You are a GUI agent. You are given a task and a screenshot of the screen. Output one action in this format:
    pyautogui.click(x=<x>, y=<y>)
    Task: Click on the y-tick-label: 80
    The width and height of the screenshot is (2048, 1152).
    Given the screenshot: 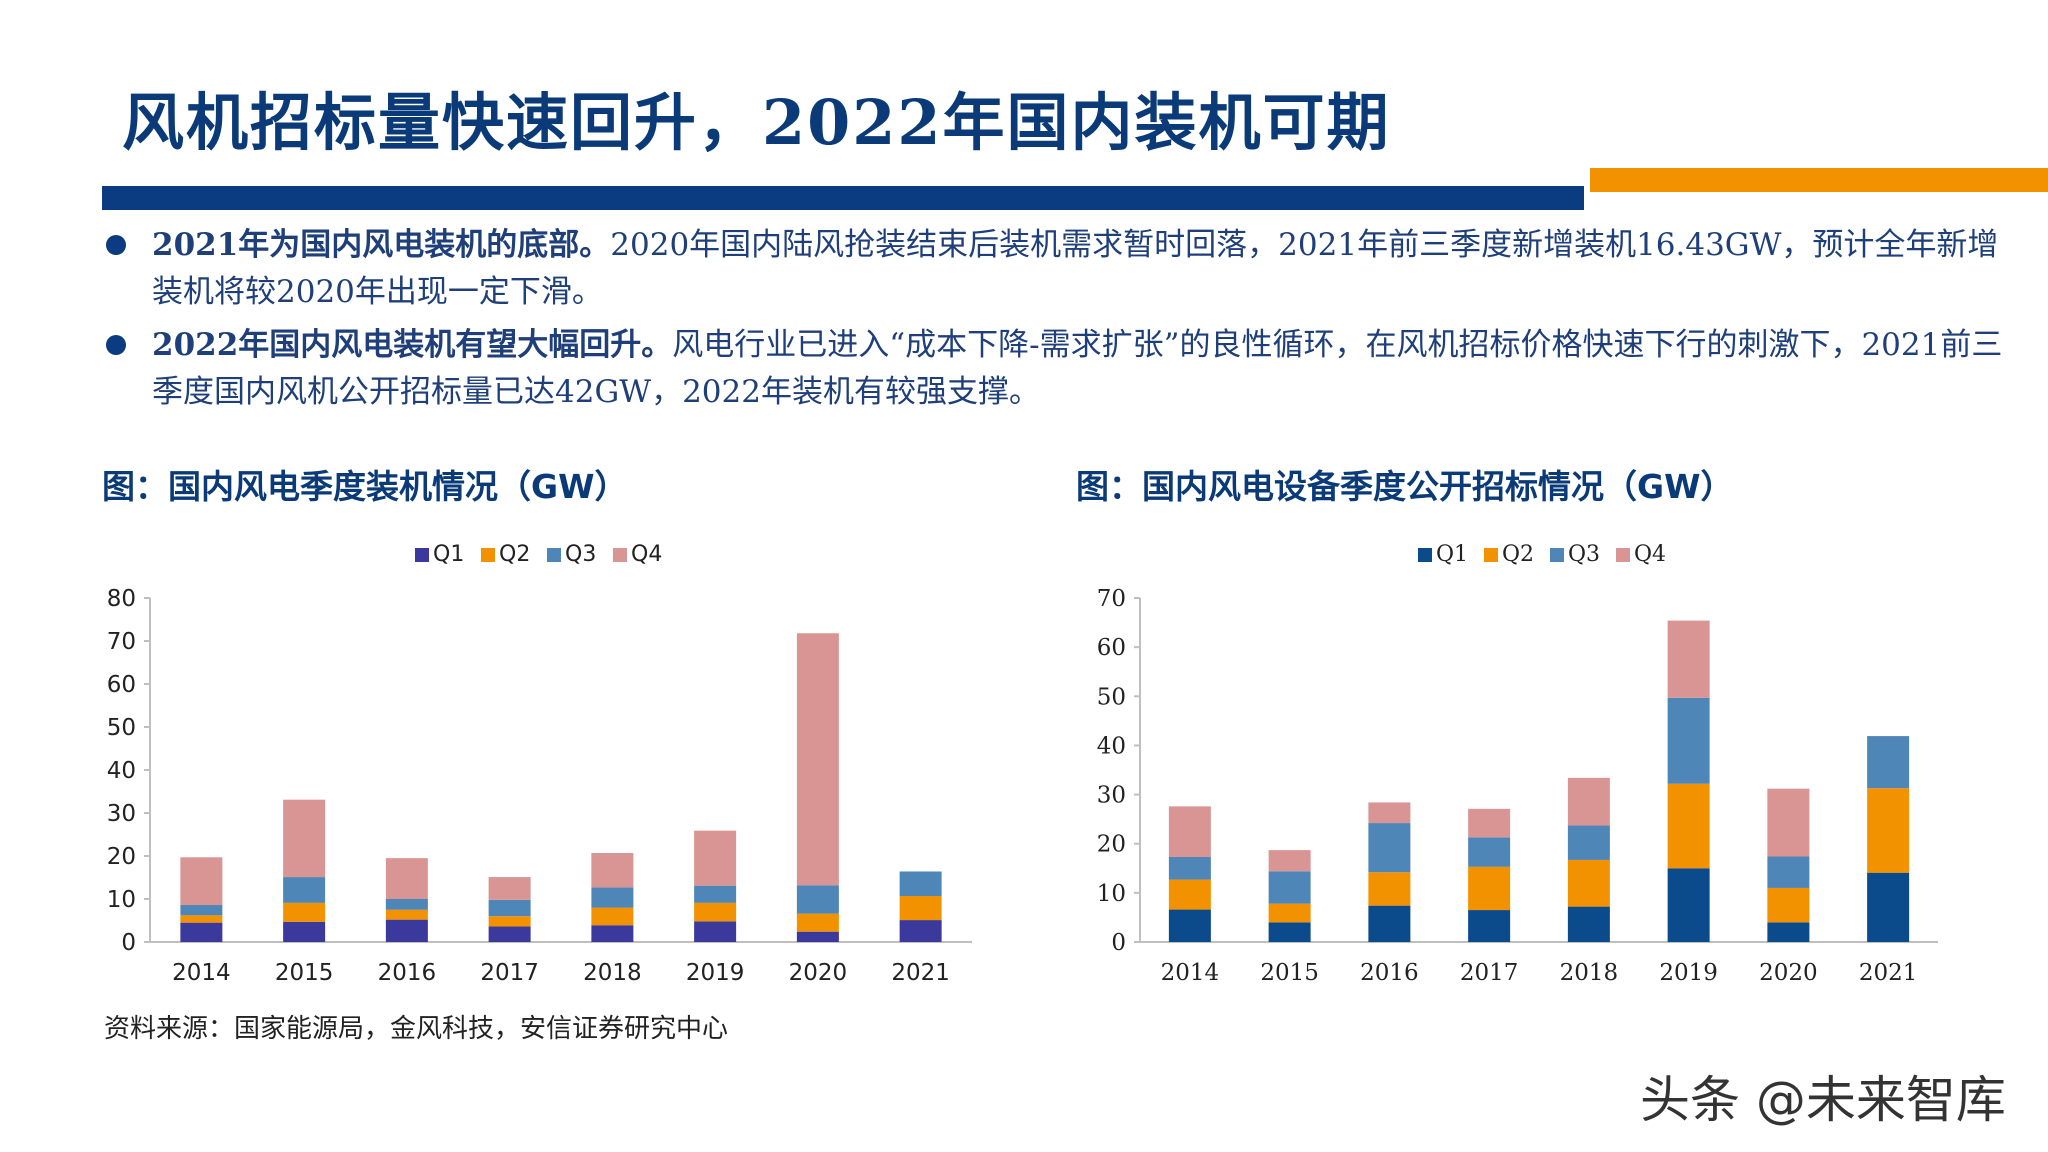 What is the action you would take?
    pyautogui.click(x=121, y=599)
    